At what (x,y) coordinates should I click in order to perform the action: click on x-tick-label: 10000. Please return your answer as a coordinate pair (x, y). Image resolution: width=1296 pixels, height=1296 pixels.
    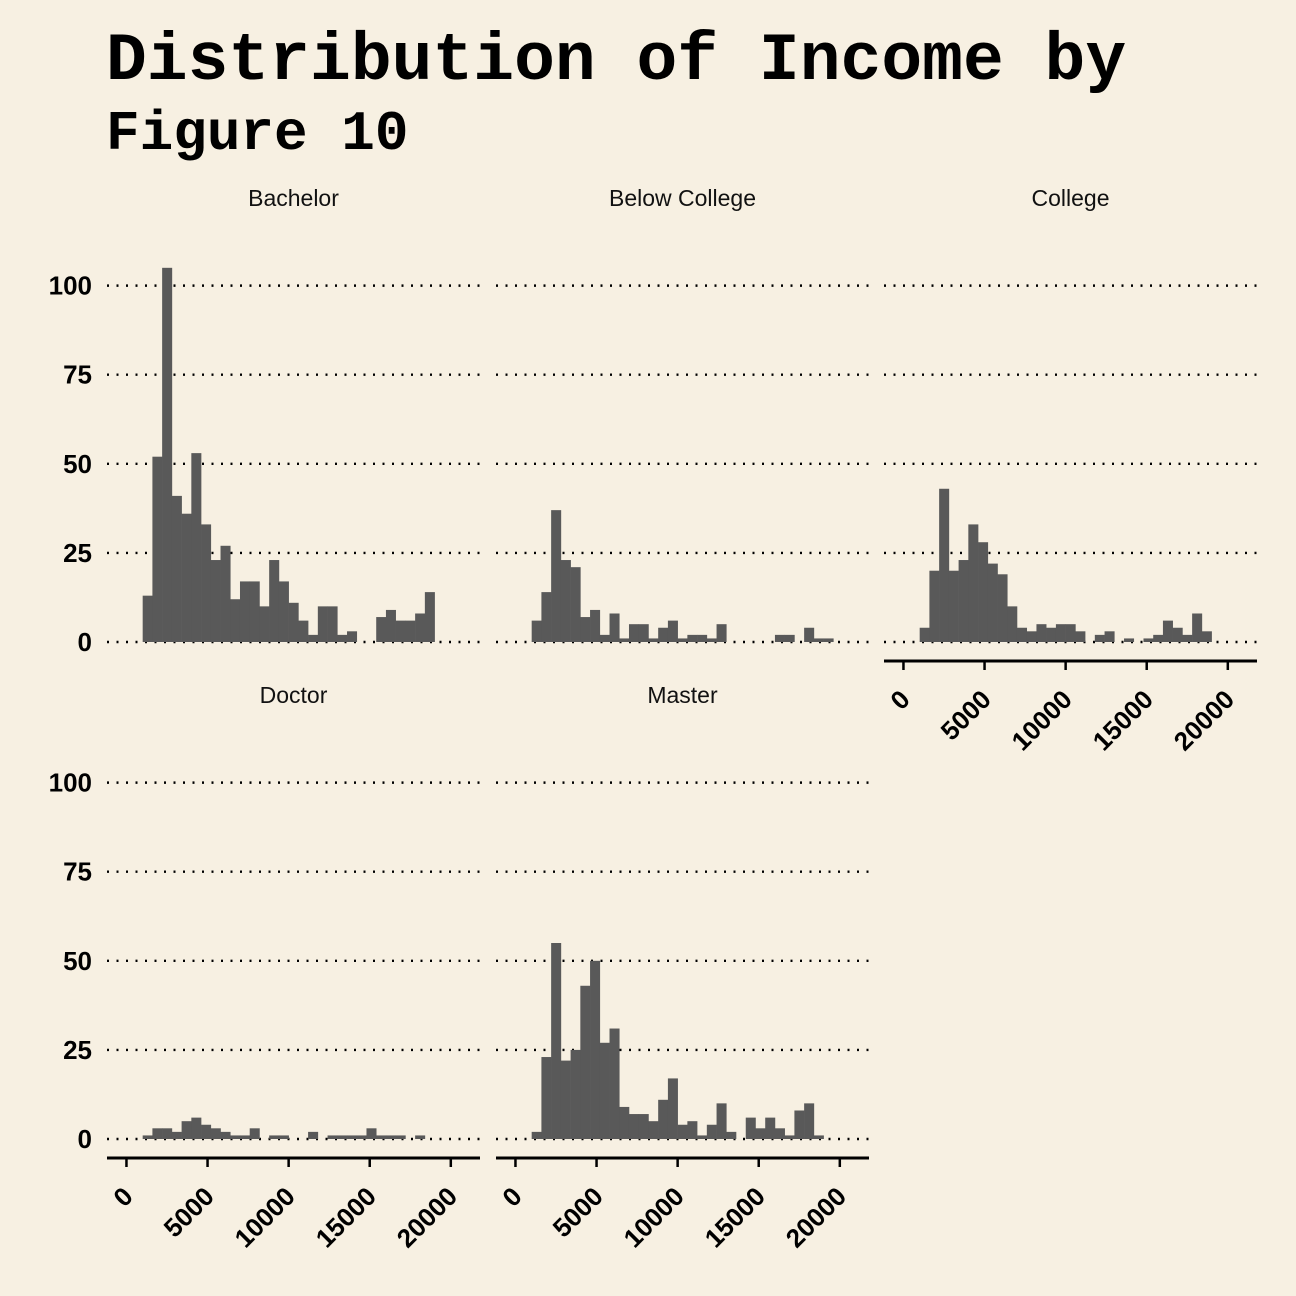
    Looking at the image, I should click on (654, 1217).